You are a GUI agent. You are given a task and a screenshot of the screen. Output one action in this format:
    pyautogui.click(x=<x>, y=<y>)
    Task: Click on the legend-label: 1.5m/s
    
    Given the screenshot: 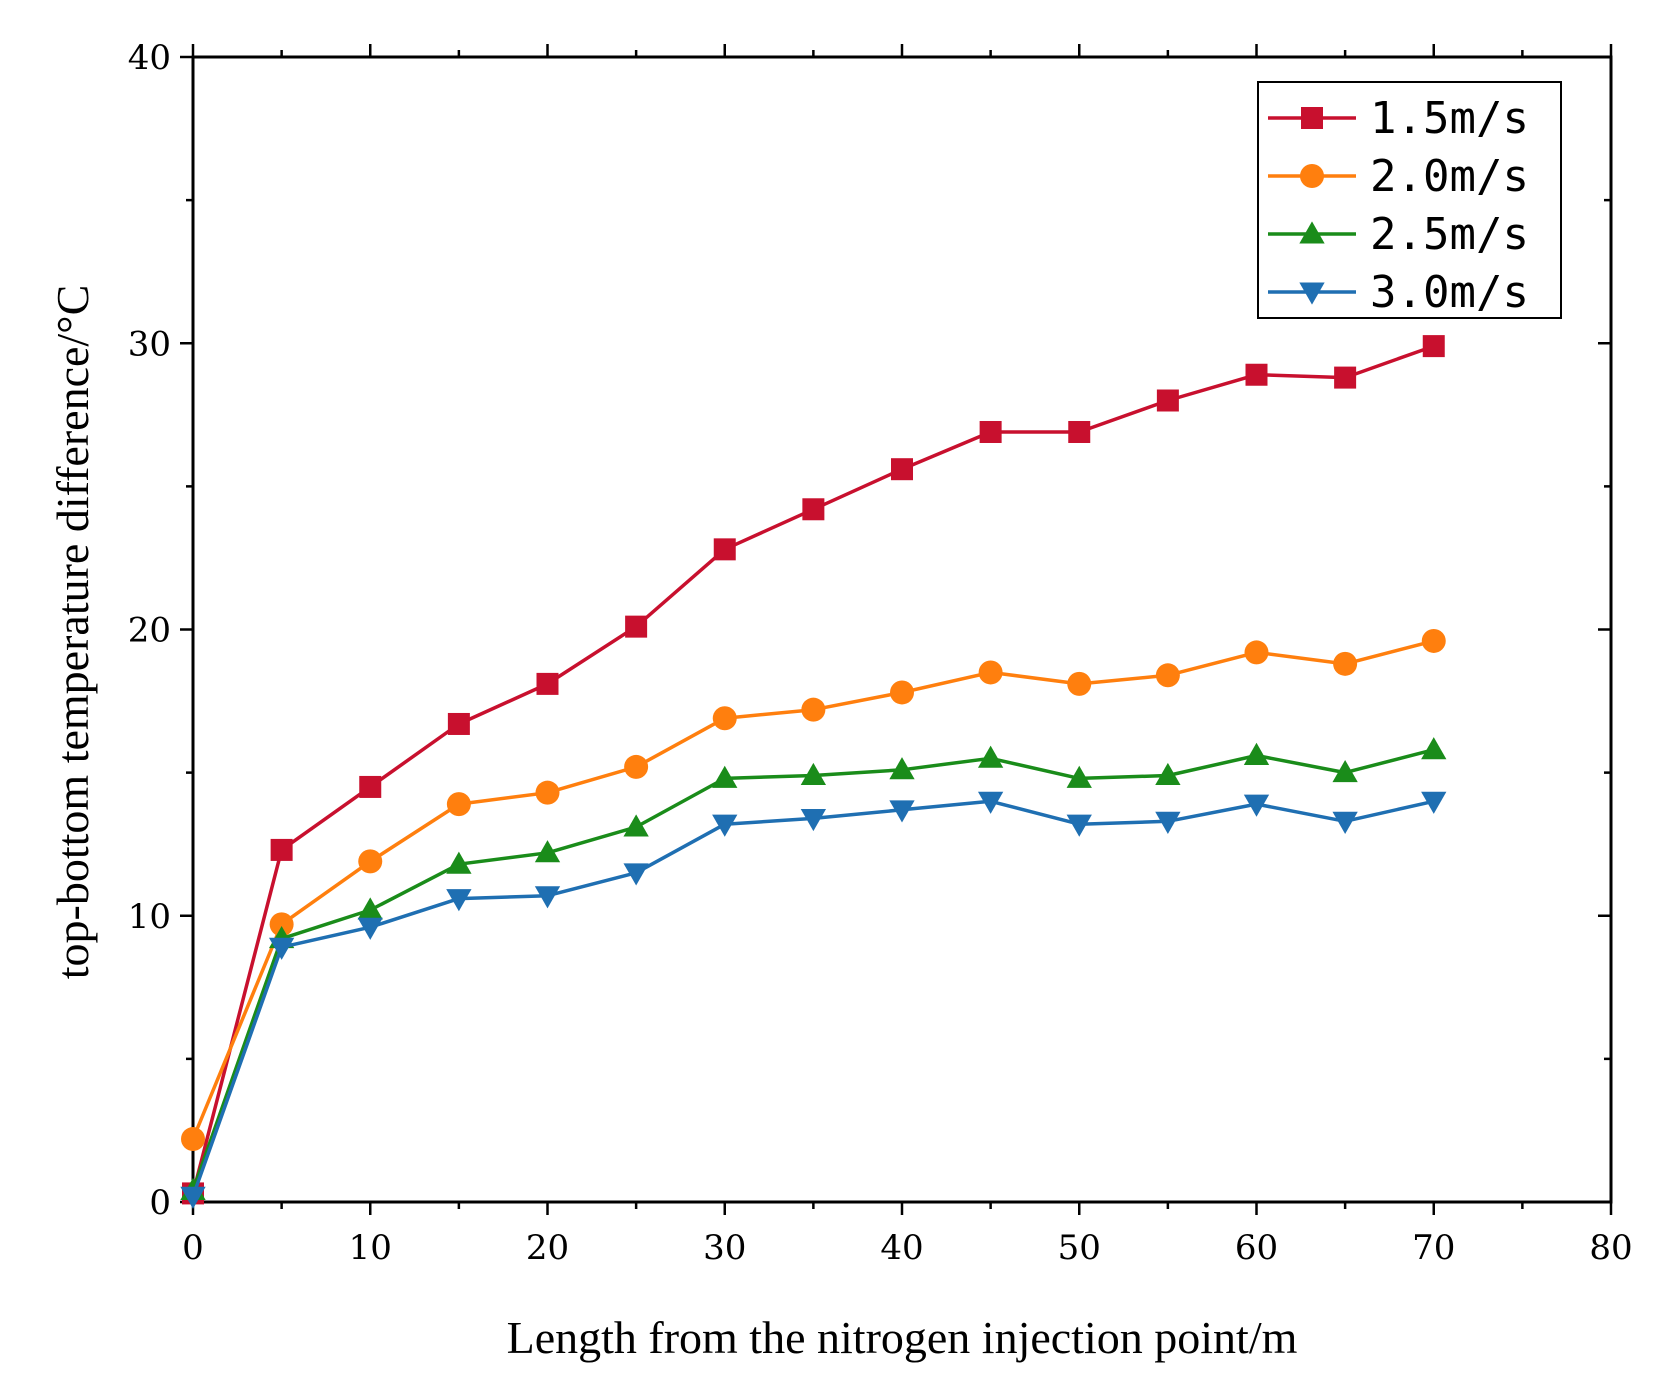 What is the action you would take?
    pyautogui.click(x=1449, y=118)
    